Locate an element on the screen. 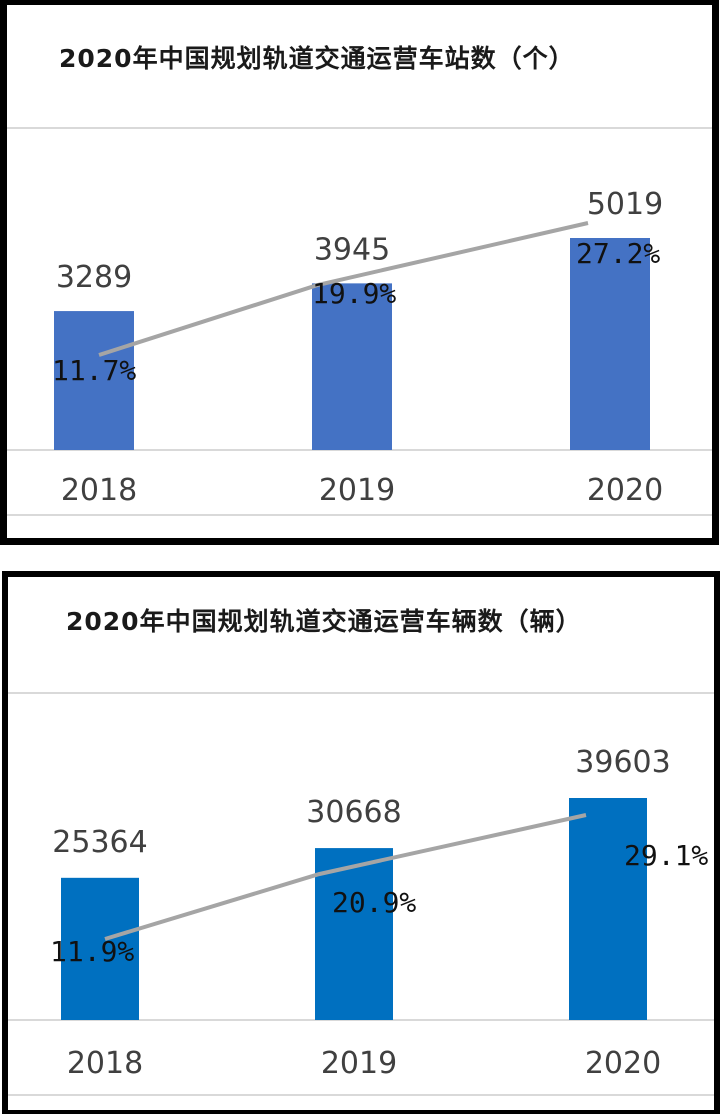 The image size is (720, 1114). value-label: 25364 is located at coordinates (99, 842).